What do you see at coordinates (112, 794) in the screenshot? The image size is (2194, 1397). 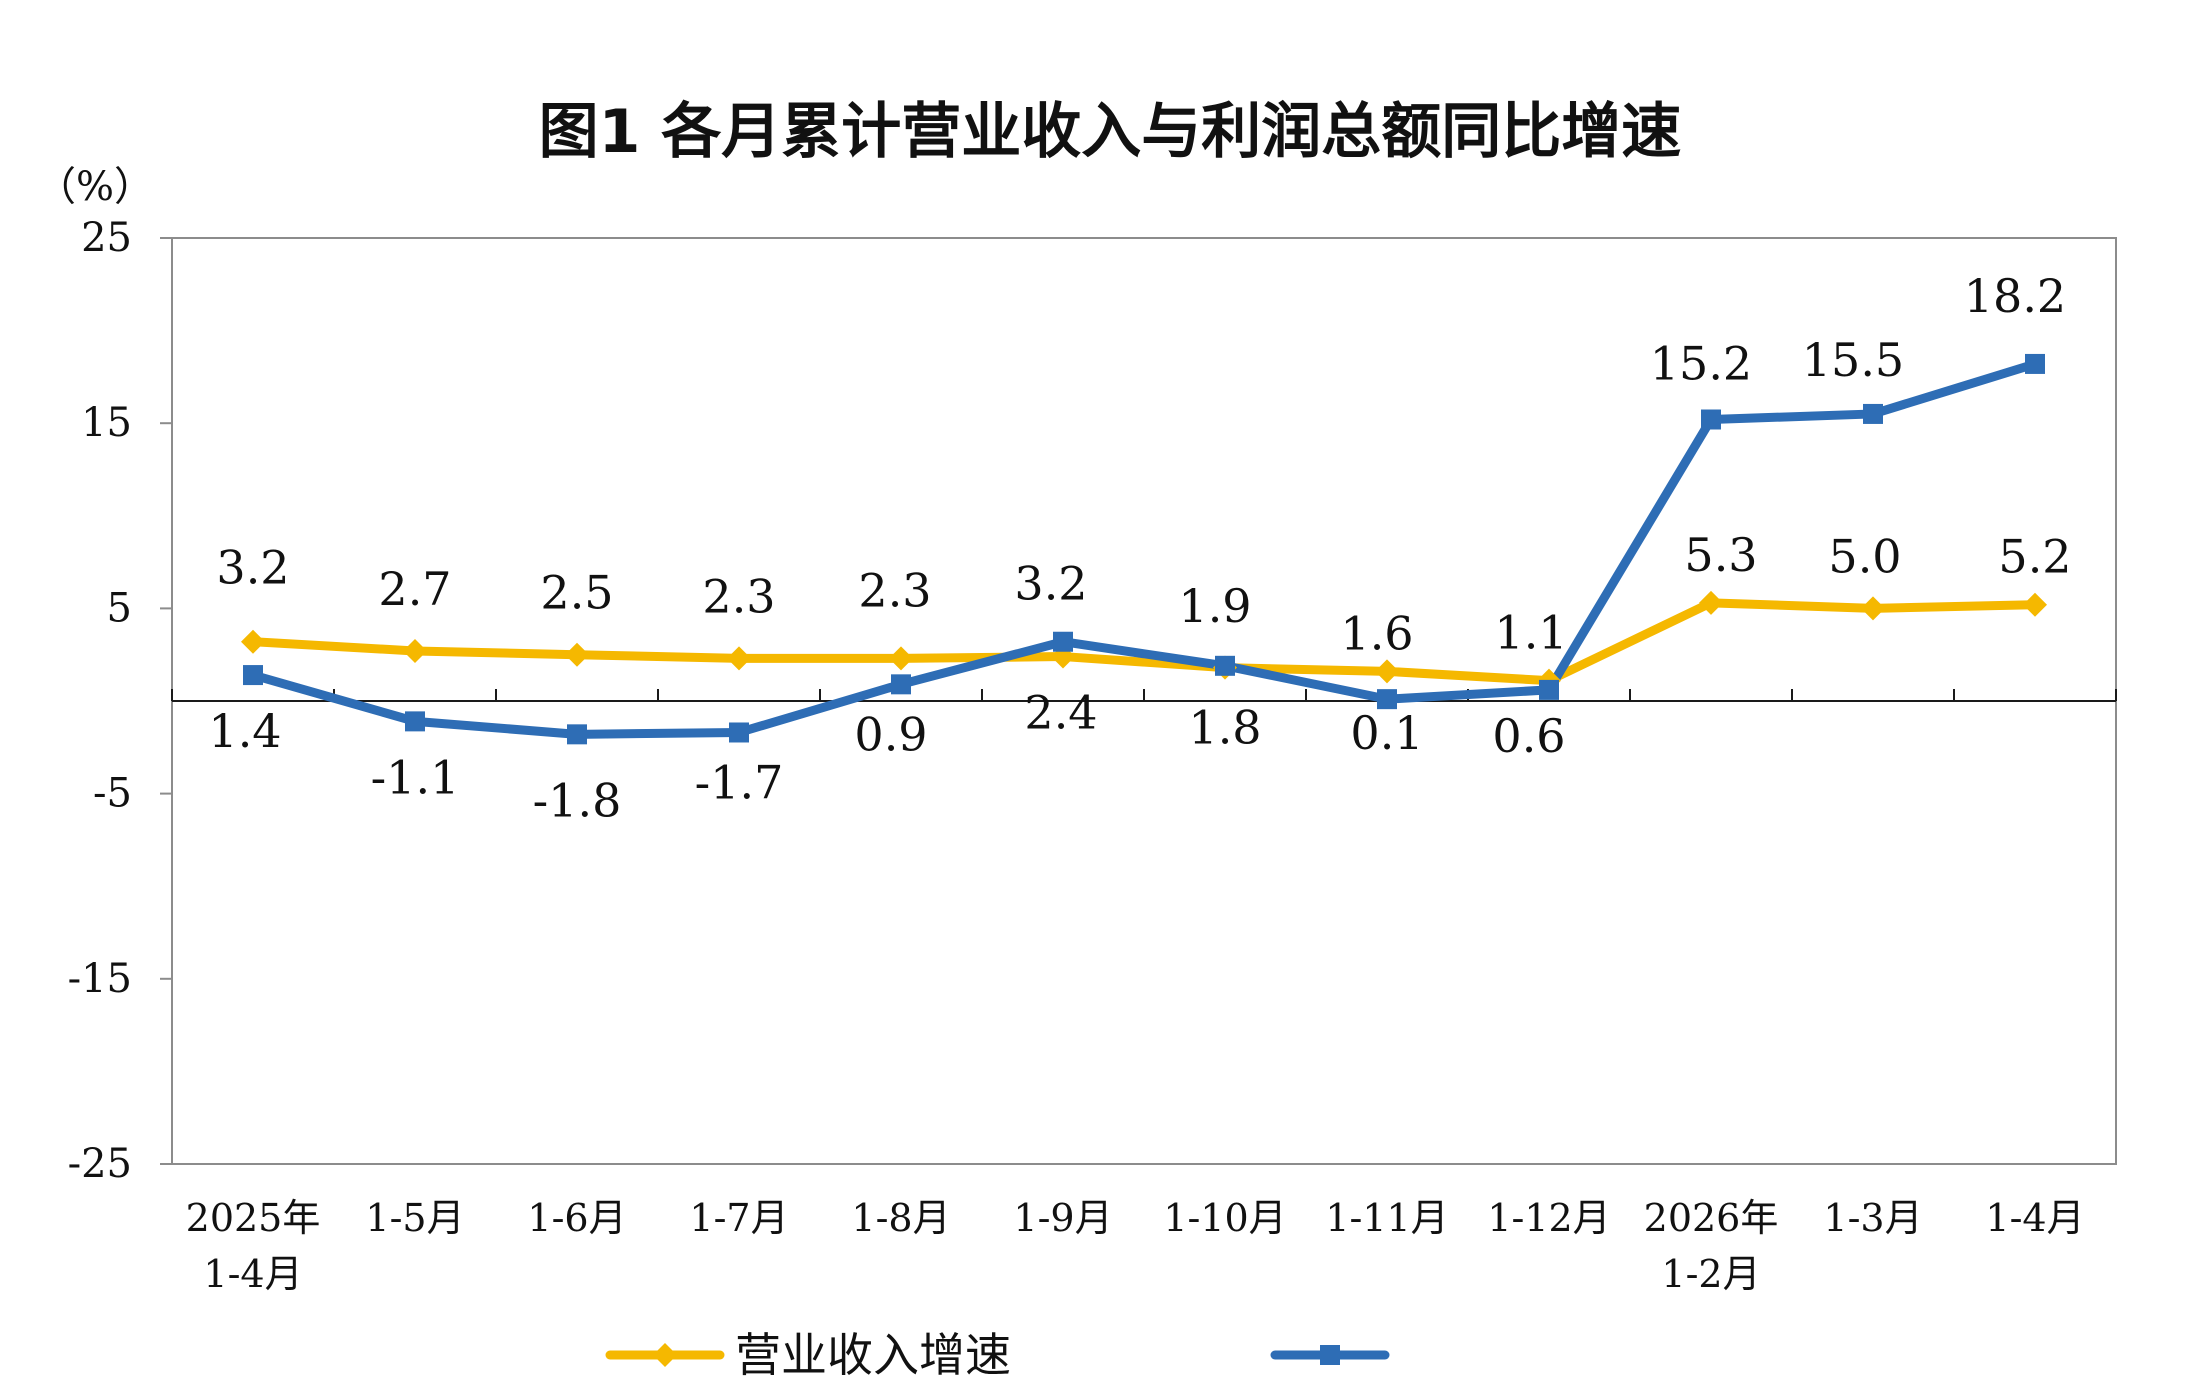 I see `y-tick-label: -5` at bounding box center [112, 794].